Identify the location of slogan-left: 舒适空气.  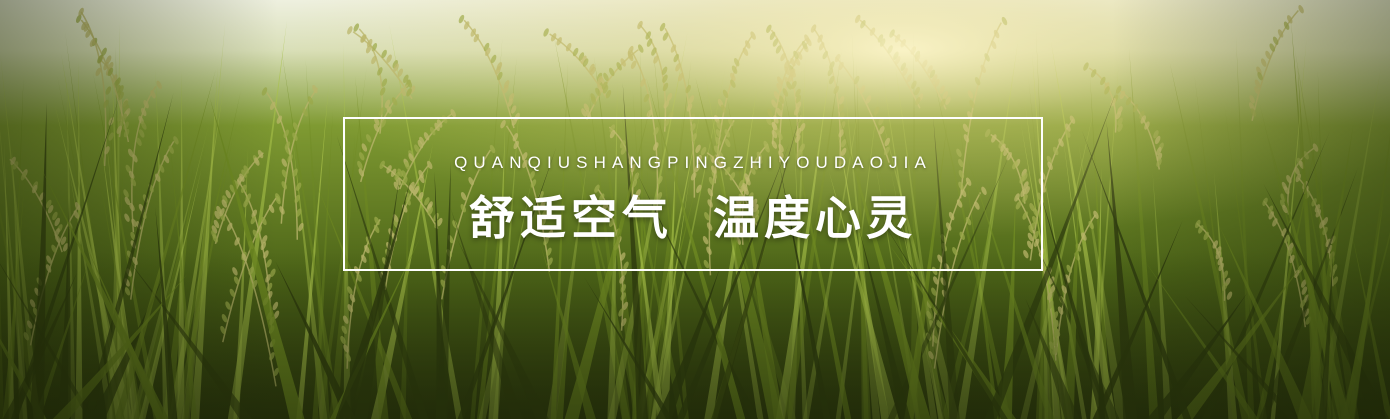
(571, 218).